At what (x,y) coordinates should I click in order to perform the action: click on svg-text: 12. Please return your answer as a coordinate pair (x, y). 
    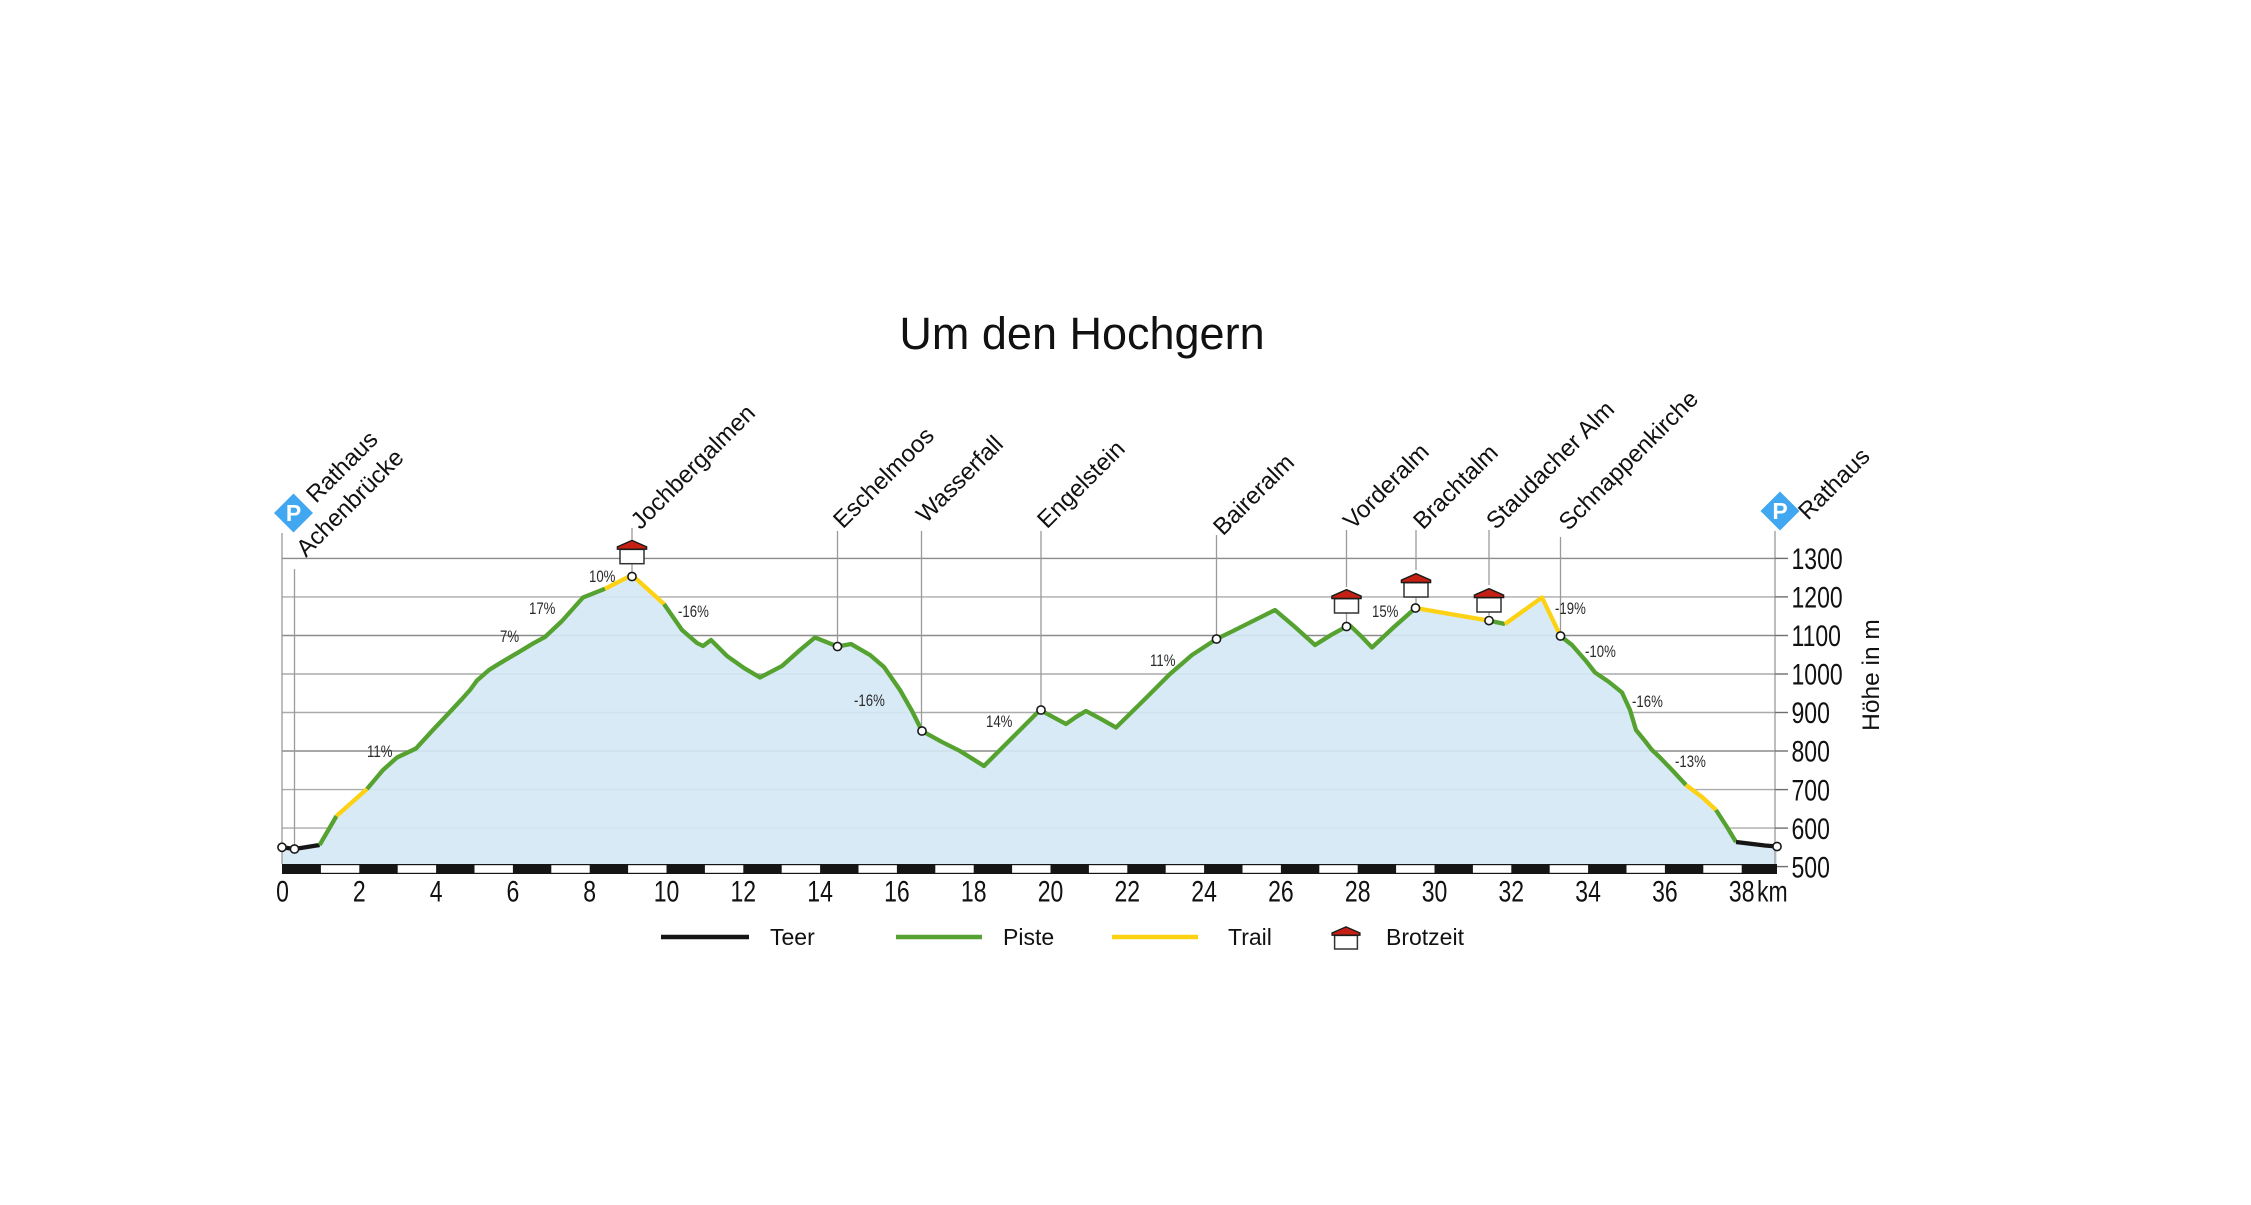
    Looking at the image, I should click on (744, 891).